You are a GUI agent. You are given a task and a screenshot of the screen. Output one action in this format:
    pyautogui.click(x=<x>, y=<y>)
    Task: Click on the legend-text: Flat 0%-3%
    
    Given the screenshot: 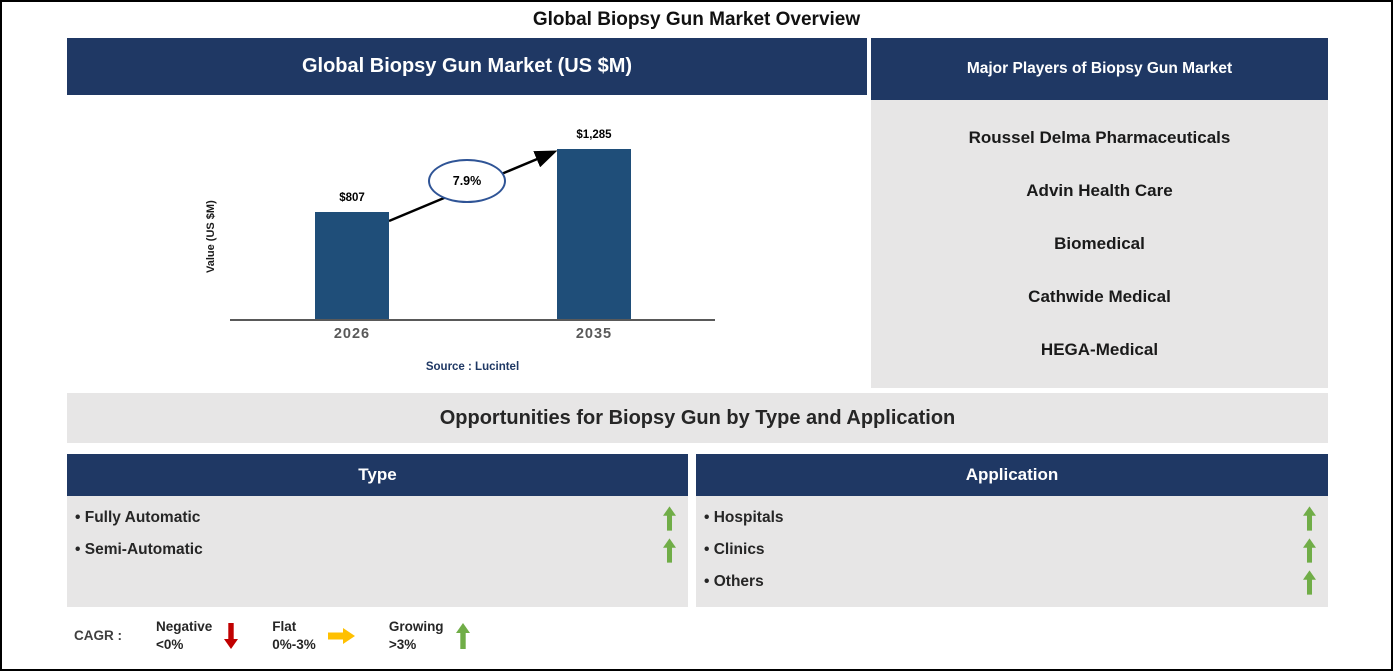 What is the action you would take?
    pyautogui.click(x=294, y=635)
    